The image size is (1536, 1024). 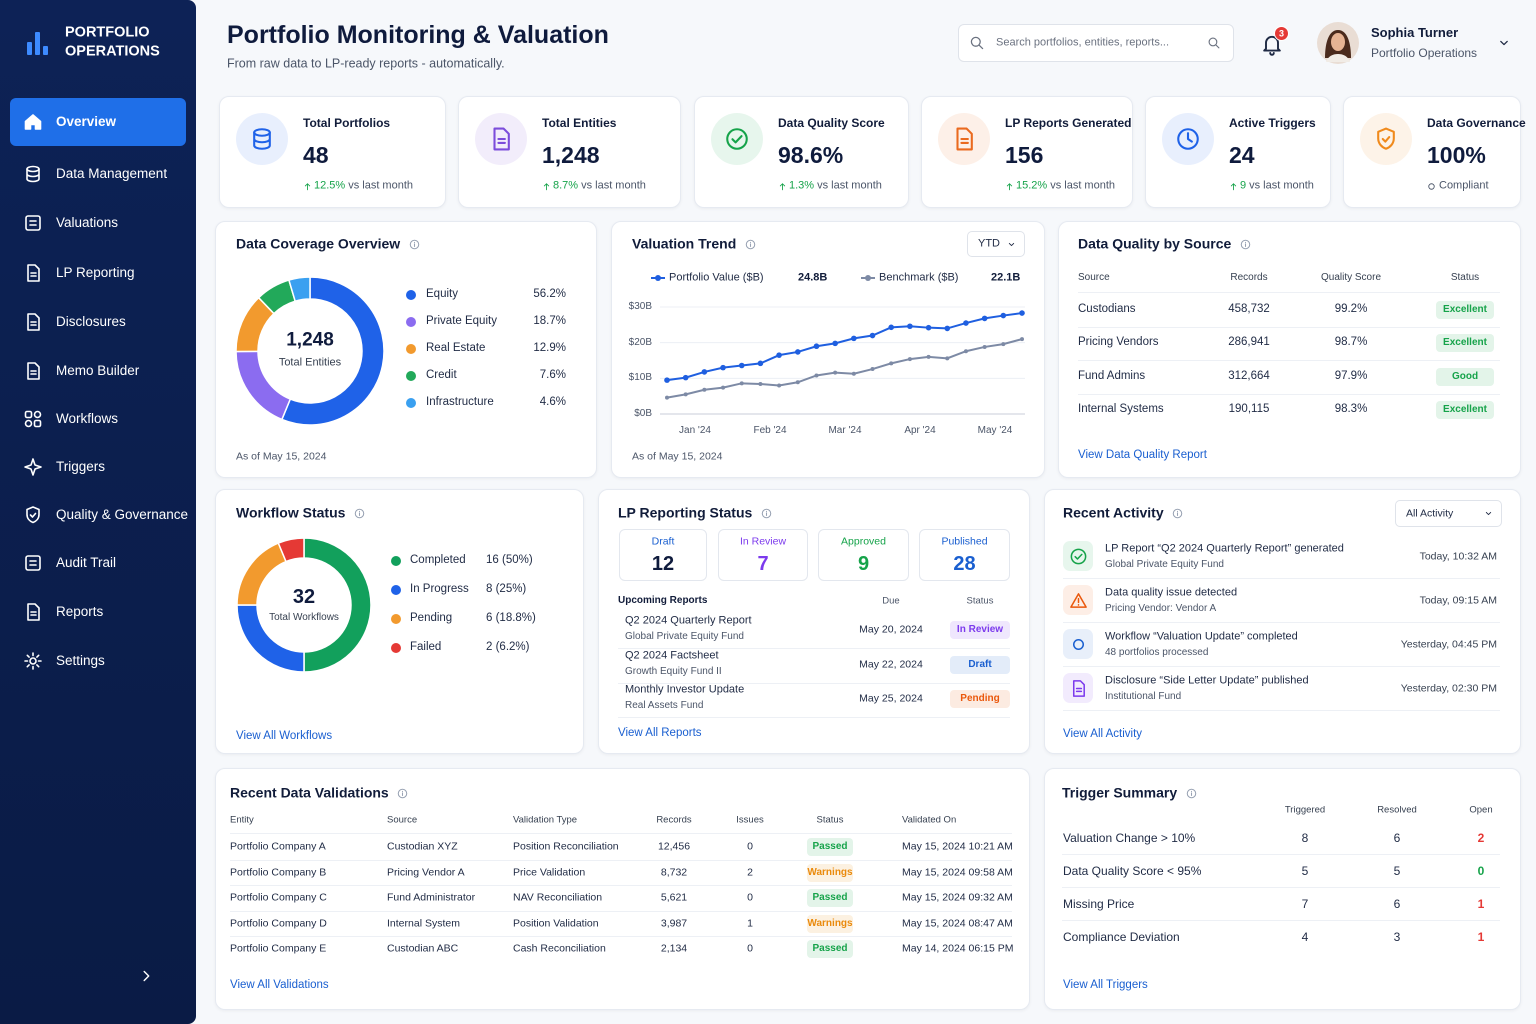 I want to click on nav-label: Valuations, so click(x=87, y=222).